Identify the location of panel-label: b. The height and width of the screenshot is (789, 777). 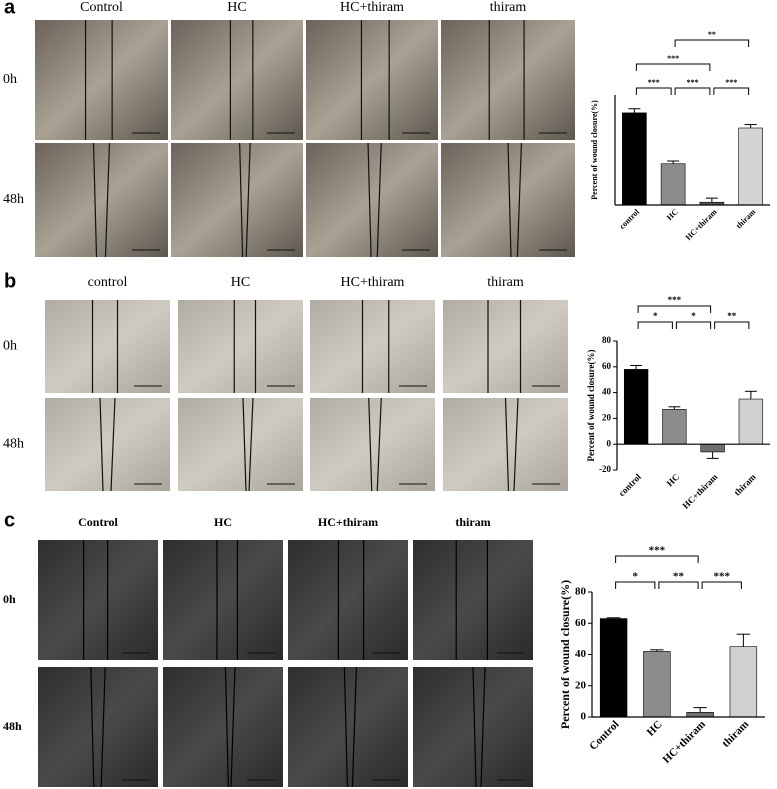
(10, 281).